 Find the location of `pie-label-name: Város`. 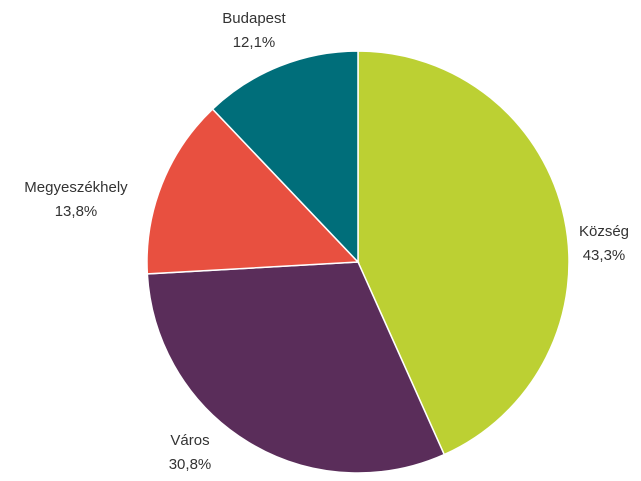

pie-label-name: Város is located at coordinates (189, 440).